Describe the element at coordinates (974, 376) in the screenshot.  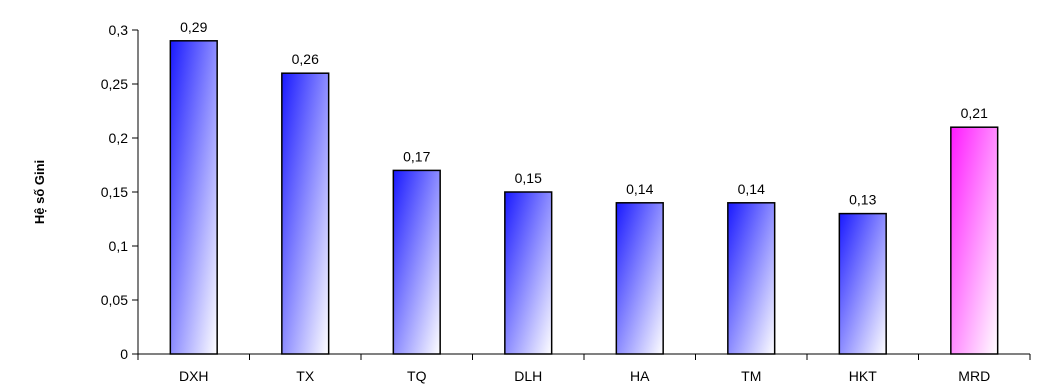
I see `x-tick-label-mrd: MRD` at that location.